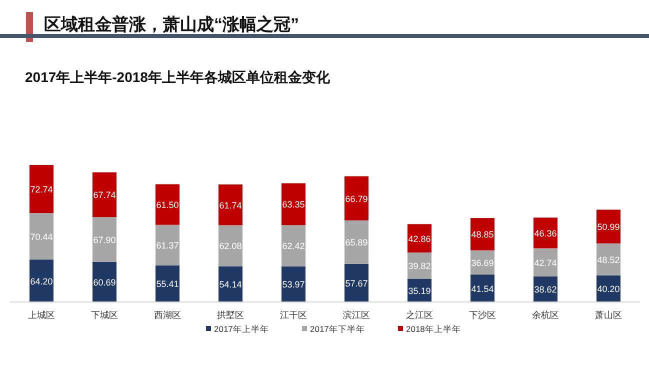 This screenshot has height=365, width=649. Describe the element at coordinates (293, 246) in the screenshot. I see `data-label: 62.42` at that location.